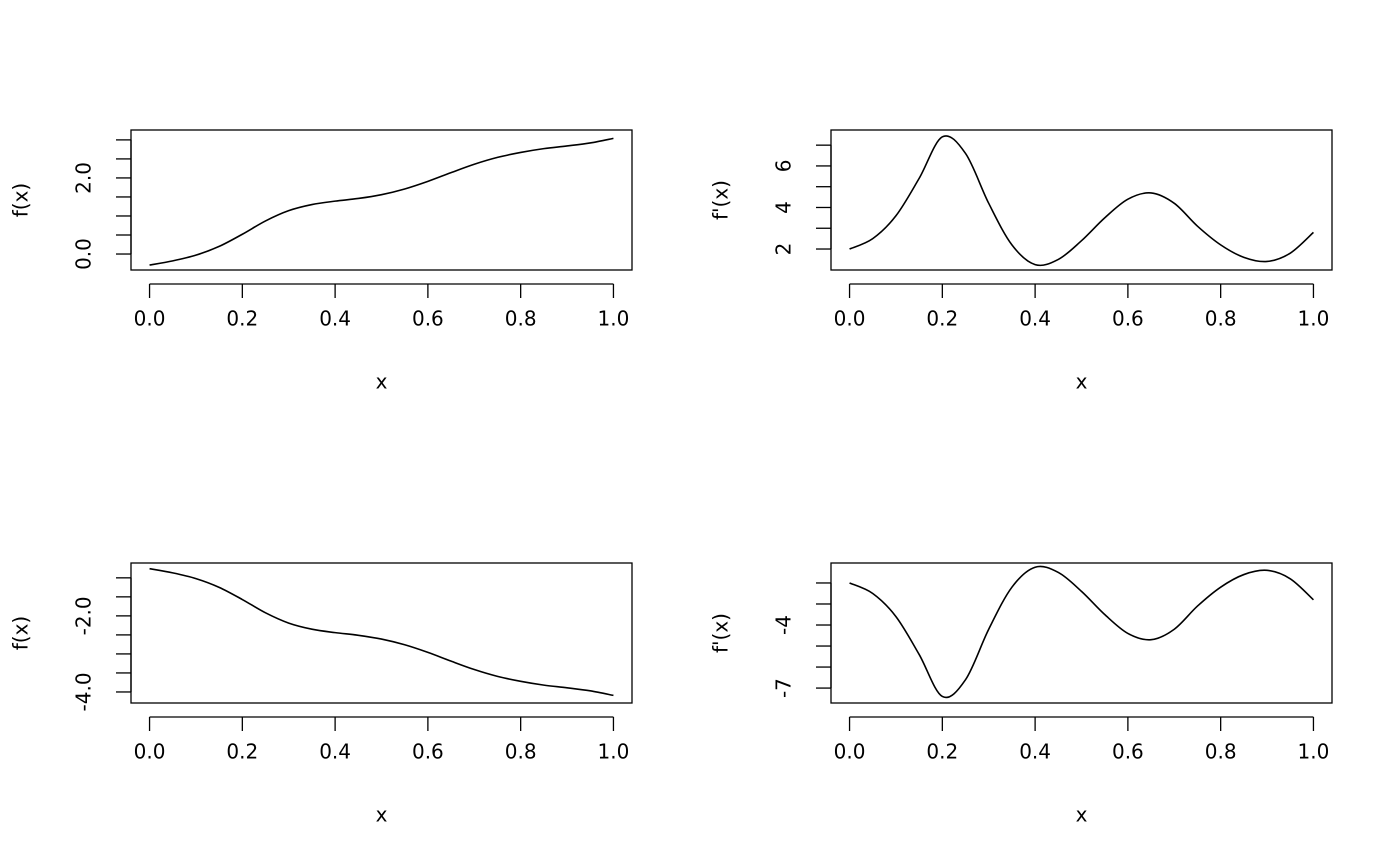  What do you see at coordinates (784, 688) in the screenshot?
I see `y-tick-label: -7` at bounding box center [784, 688].